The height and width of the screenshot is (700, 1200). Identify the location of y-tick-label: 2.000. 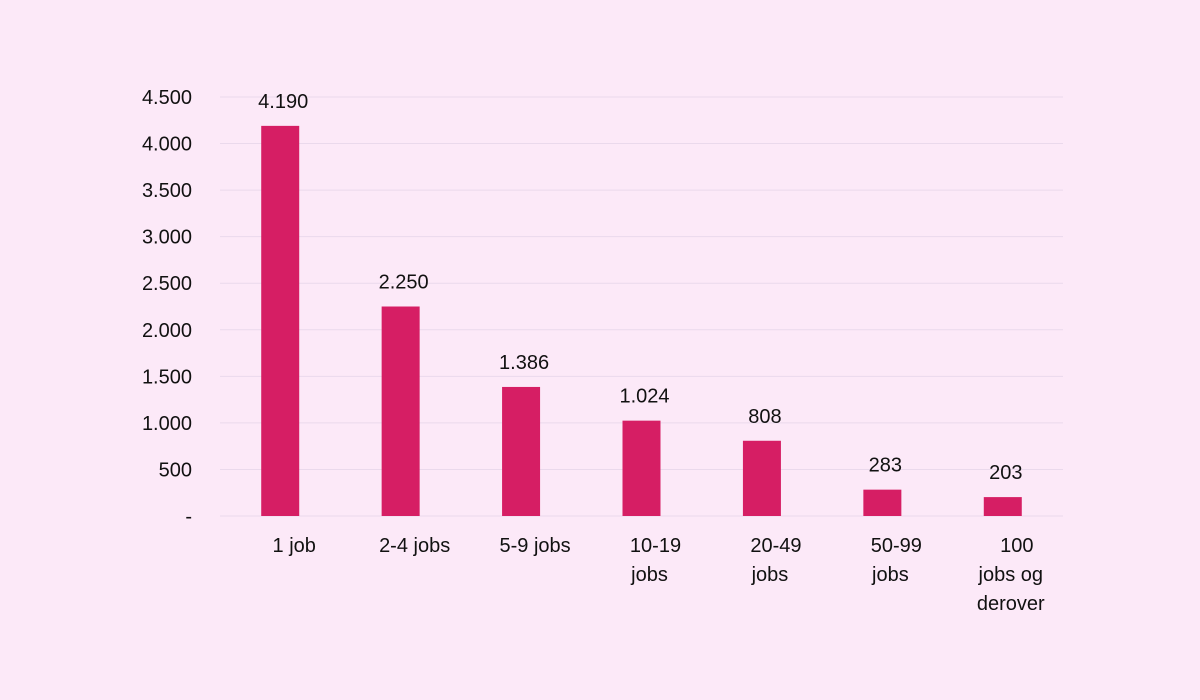
(167, 331).